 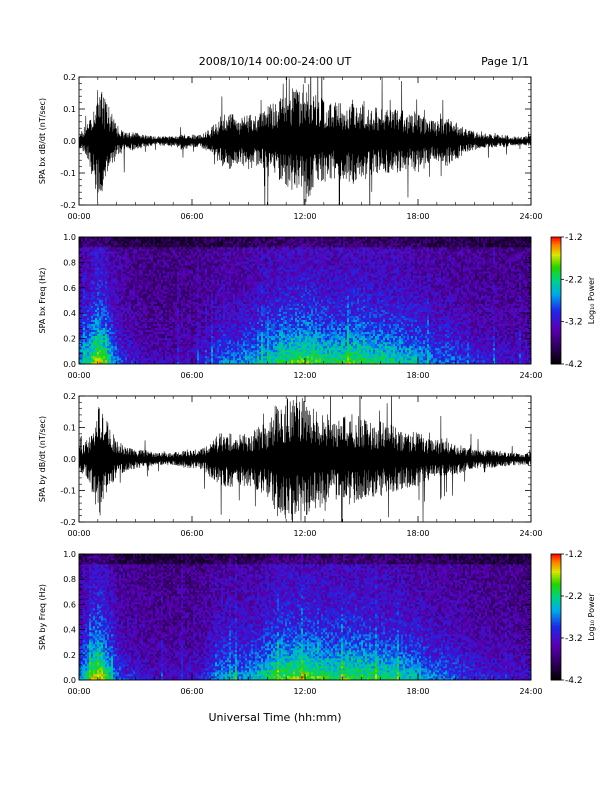 What do you see at coordinates (505, 61) in the screenshot?
I see `page-number: Page 1/1` at bounding box center [505, 61].